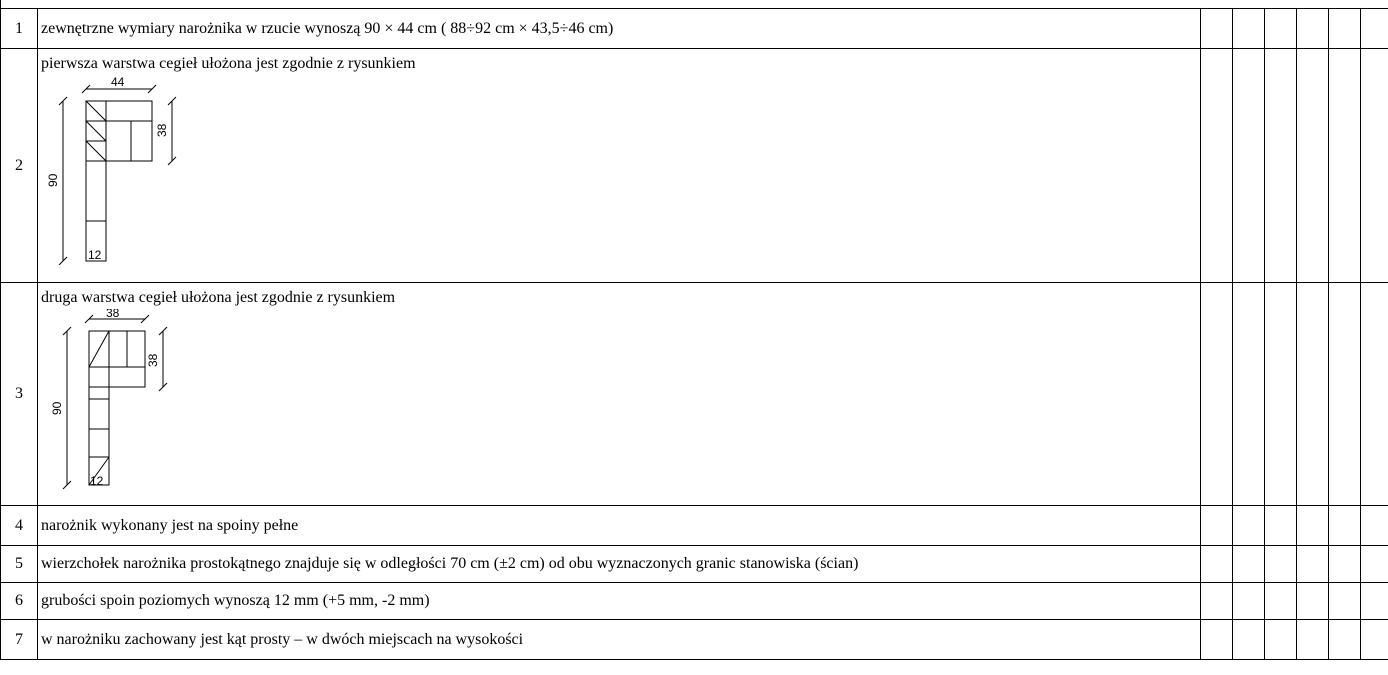  I want to click on first-layer-drawing: 44 90 38 12, so click(111, 170).